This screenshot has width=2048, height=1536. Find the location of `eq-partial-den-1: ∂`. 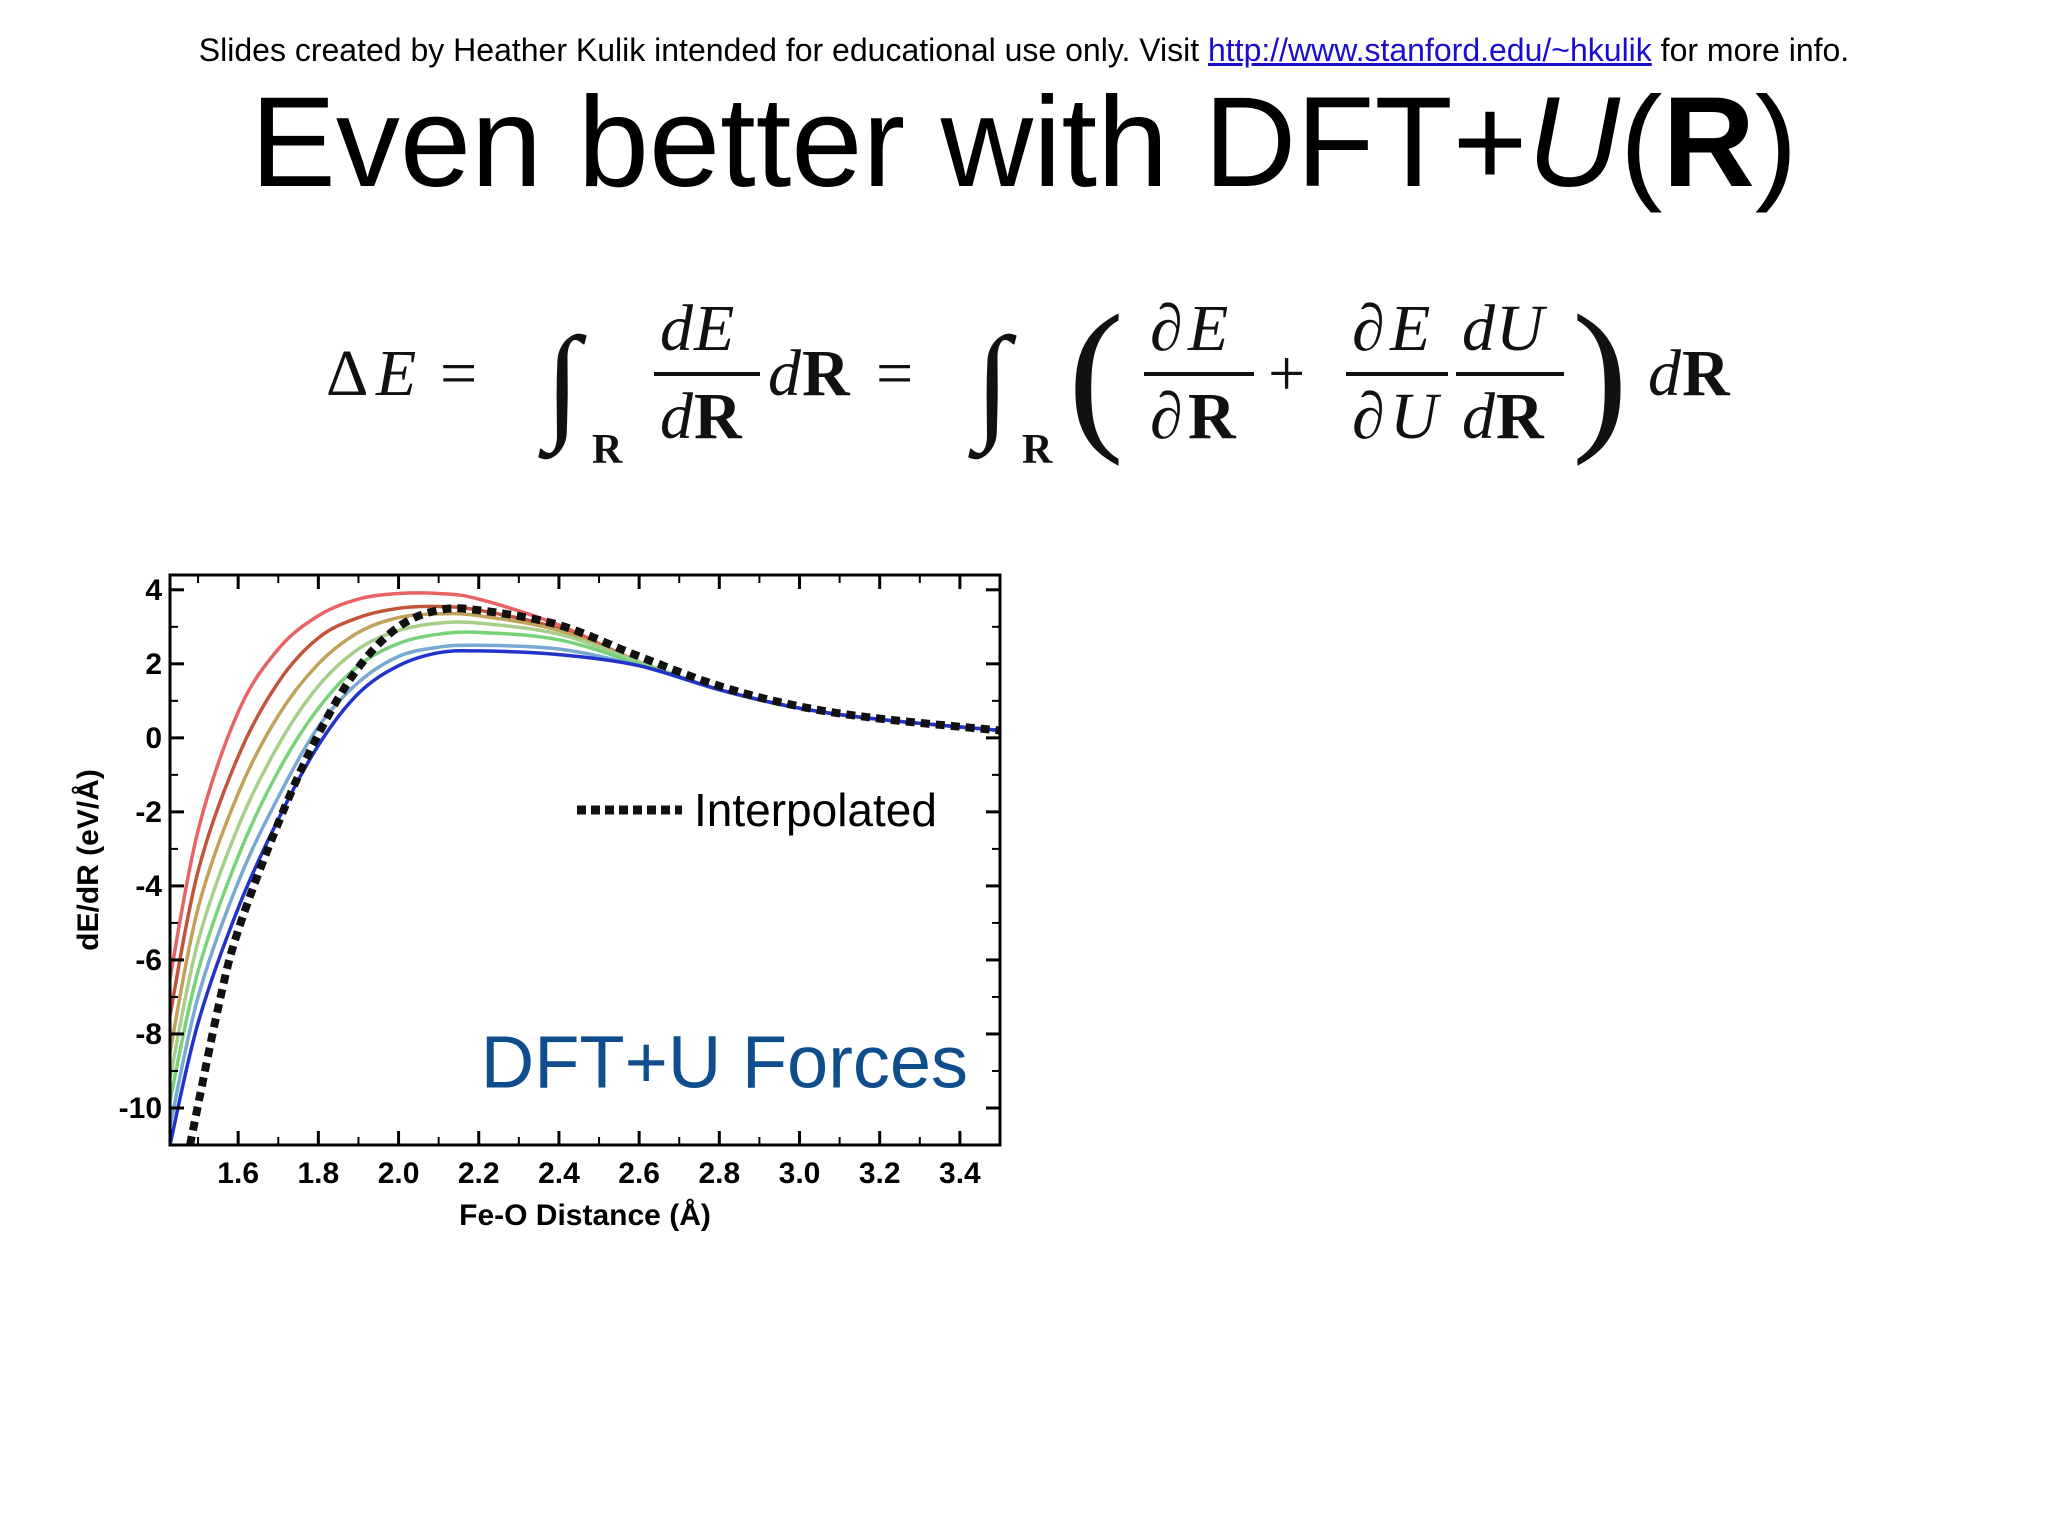

eq-partial-den-1: ∂ is located at coordinates (1166, 416).